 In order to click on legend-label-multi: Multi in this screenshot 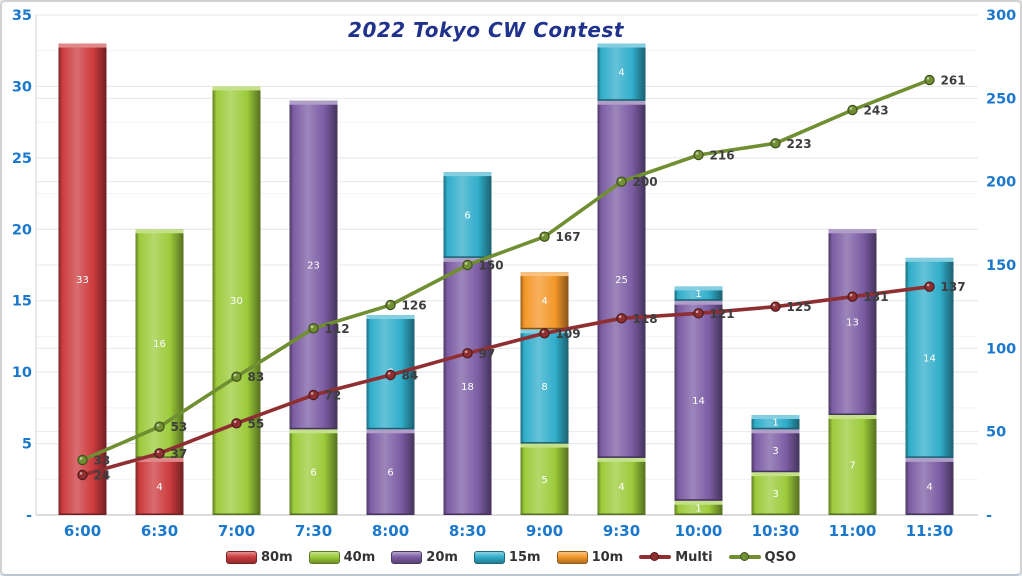, I will do `click(694, 557)`.